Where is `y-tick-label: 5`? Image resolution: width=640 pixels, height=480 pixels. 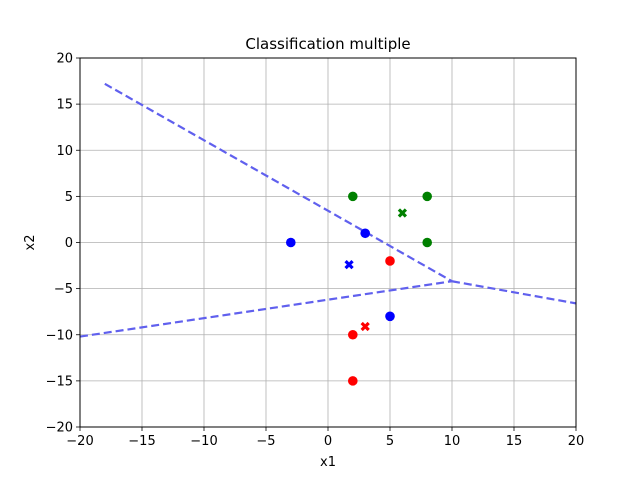 y-tick-label: 5 is located at coordinates (69, 197).